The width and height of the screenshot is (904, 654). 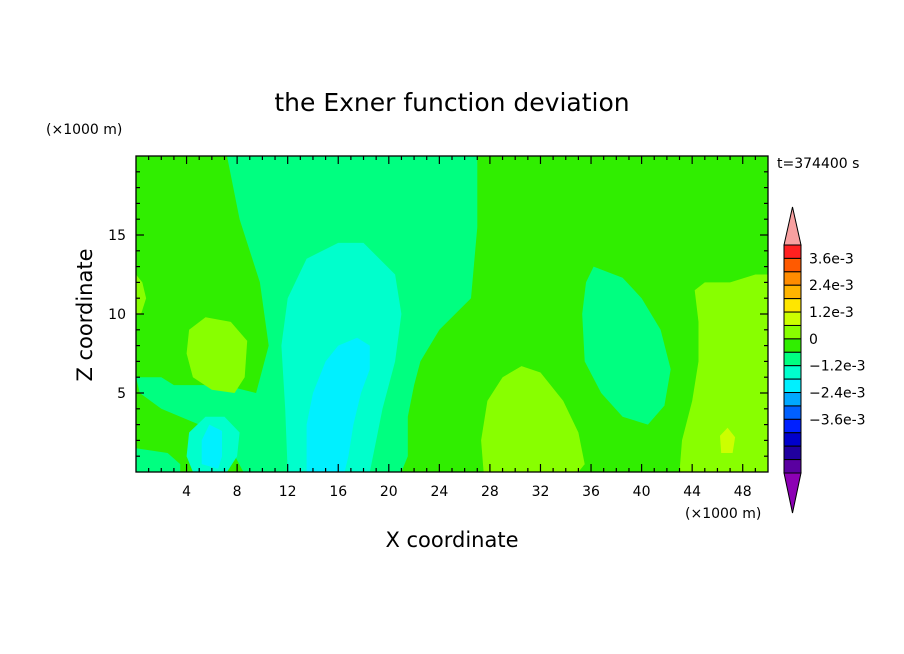 What do you see at coordinates (831, 286) in the screenshot?
I see `colorbar-label: 2.4e-3` at bounding box center [831, 286].